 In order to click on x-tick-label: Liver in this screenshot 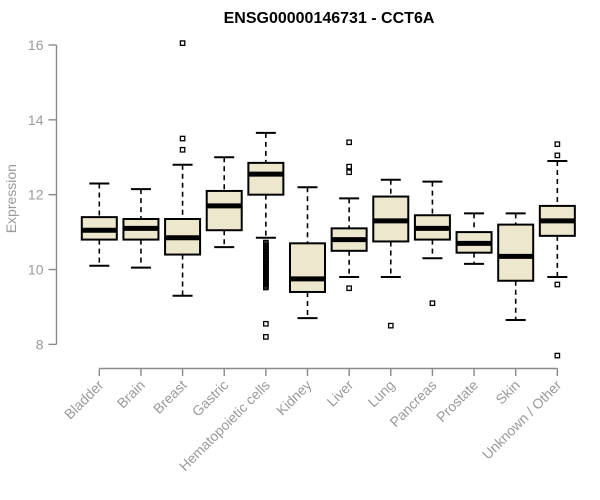, I will do `click(339, 393)`.